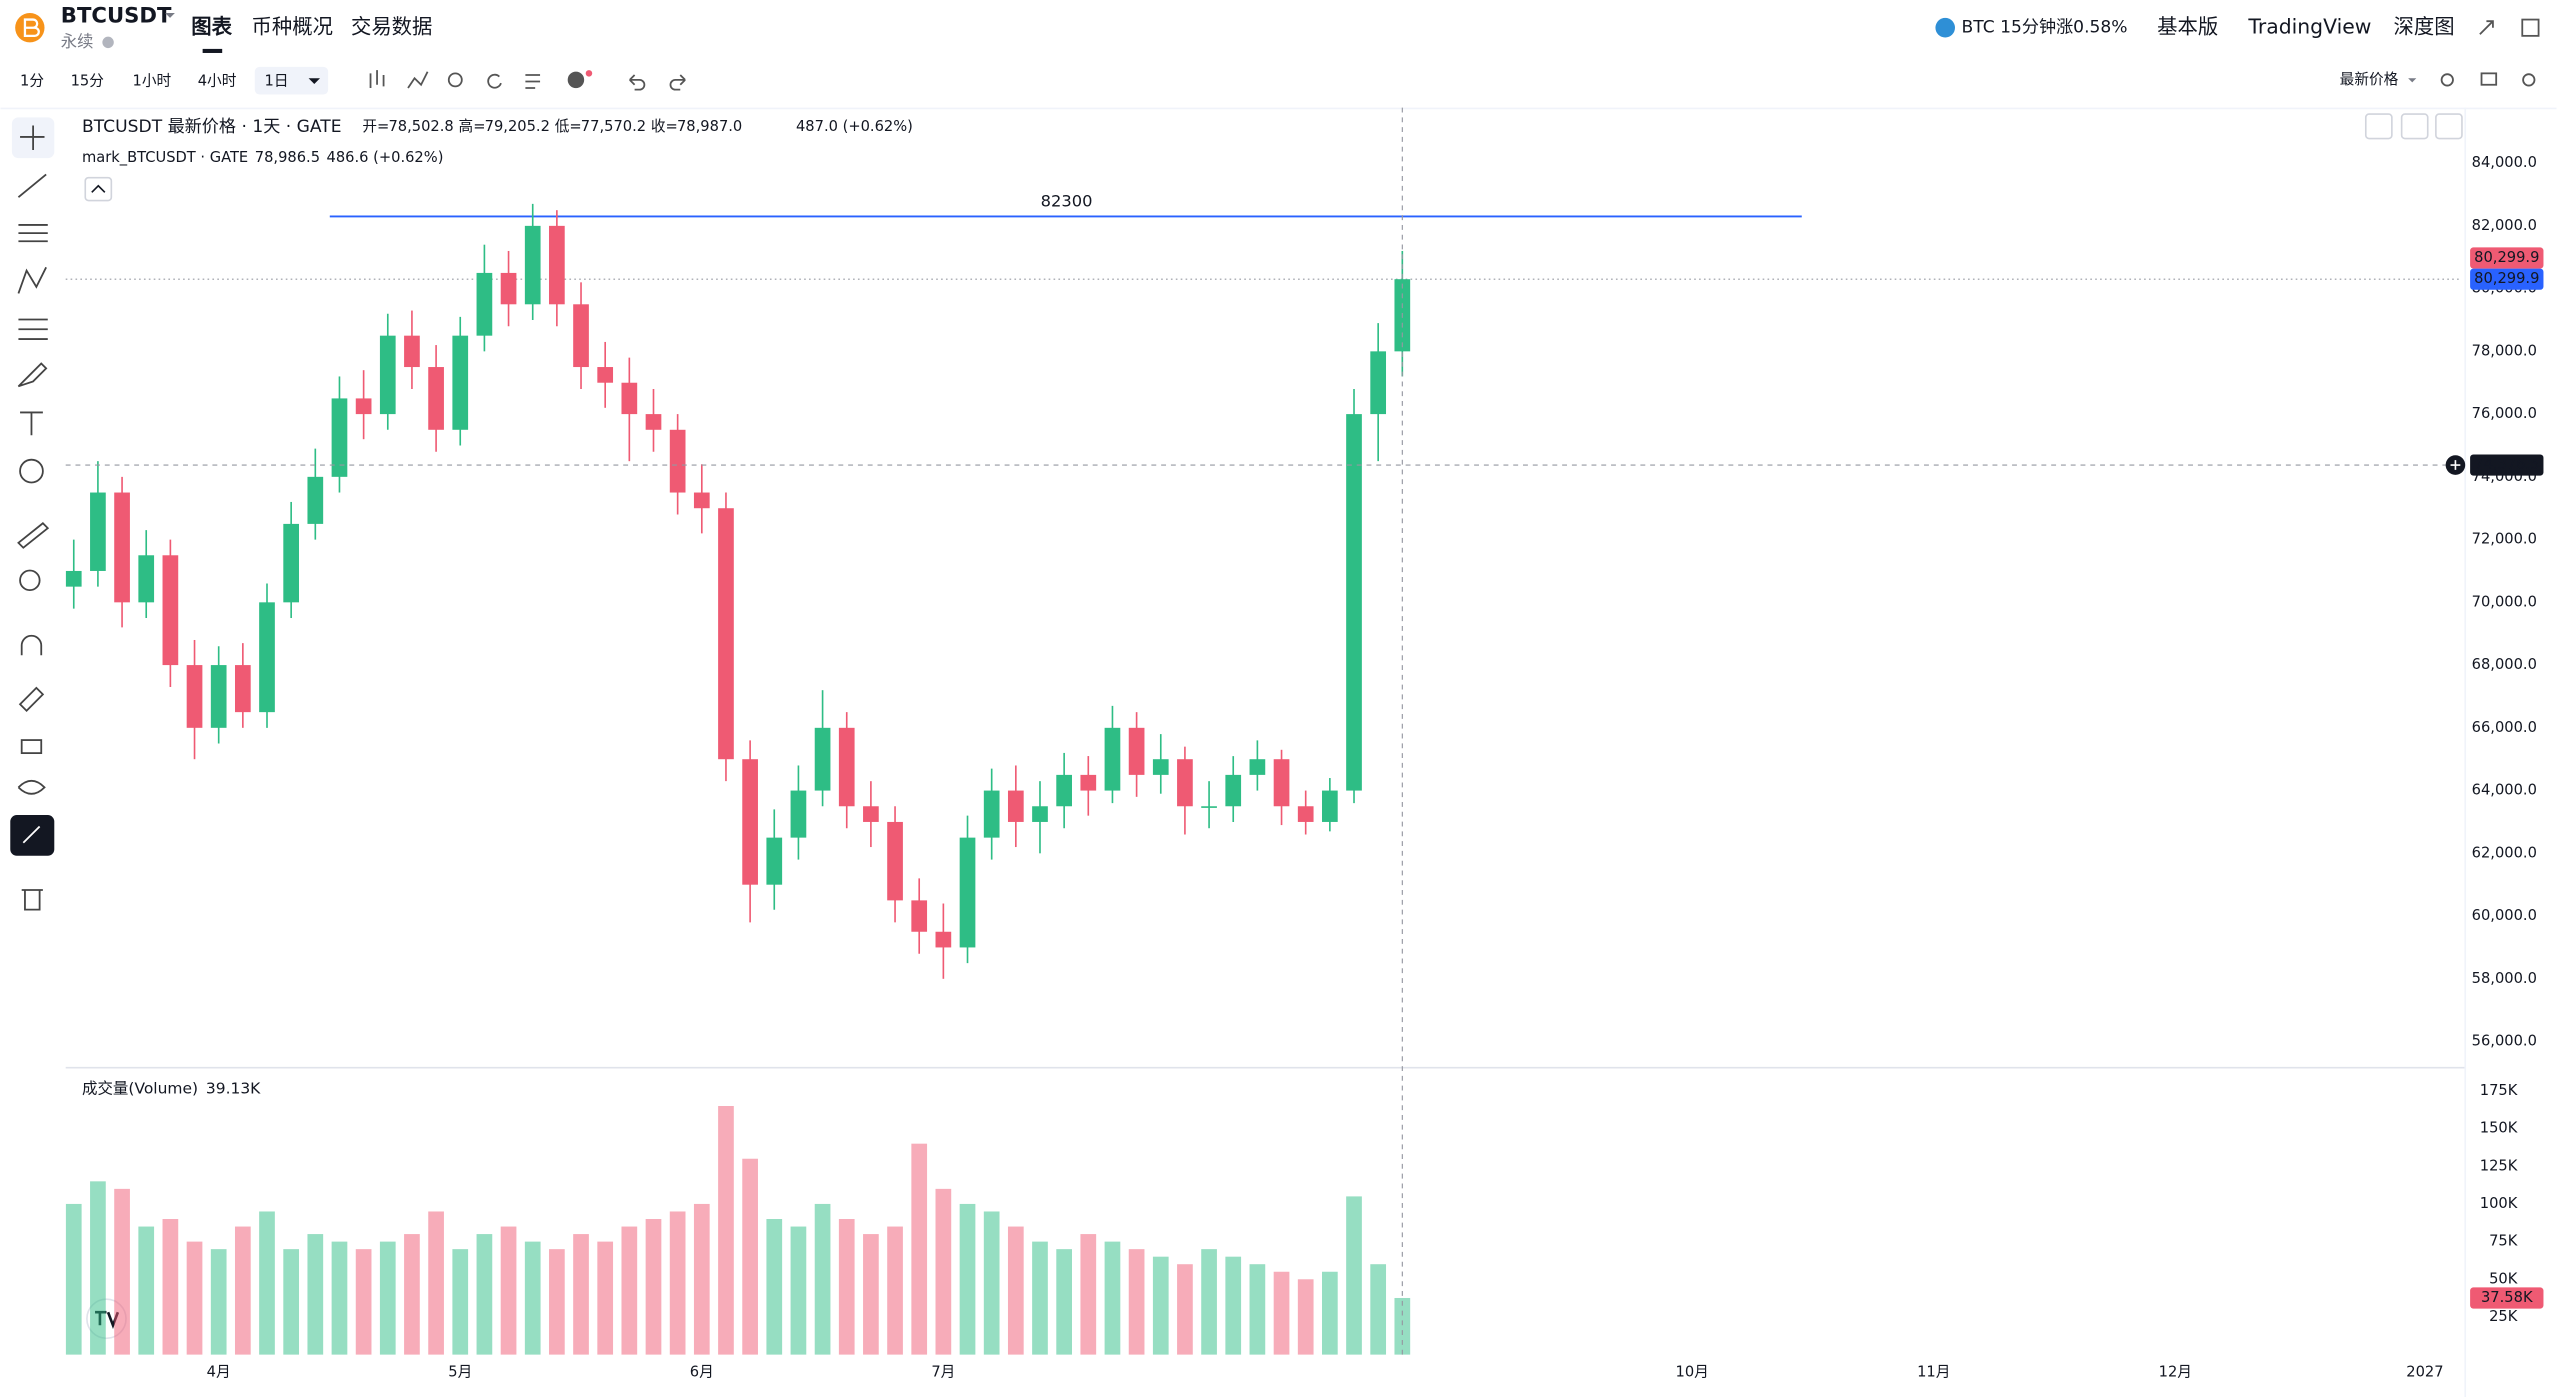 The width and height of the screenshot is (2557, 1397). What do you see at coordinates (418, 80) in the screenshot?
I see `indicator-icon` at bounding box center [418, 80].